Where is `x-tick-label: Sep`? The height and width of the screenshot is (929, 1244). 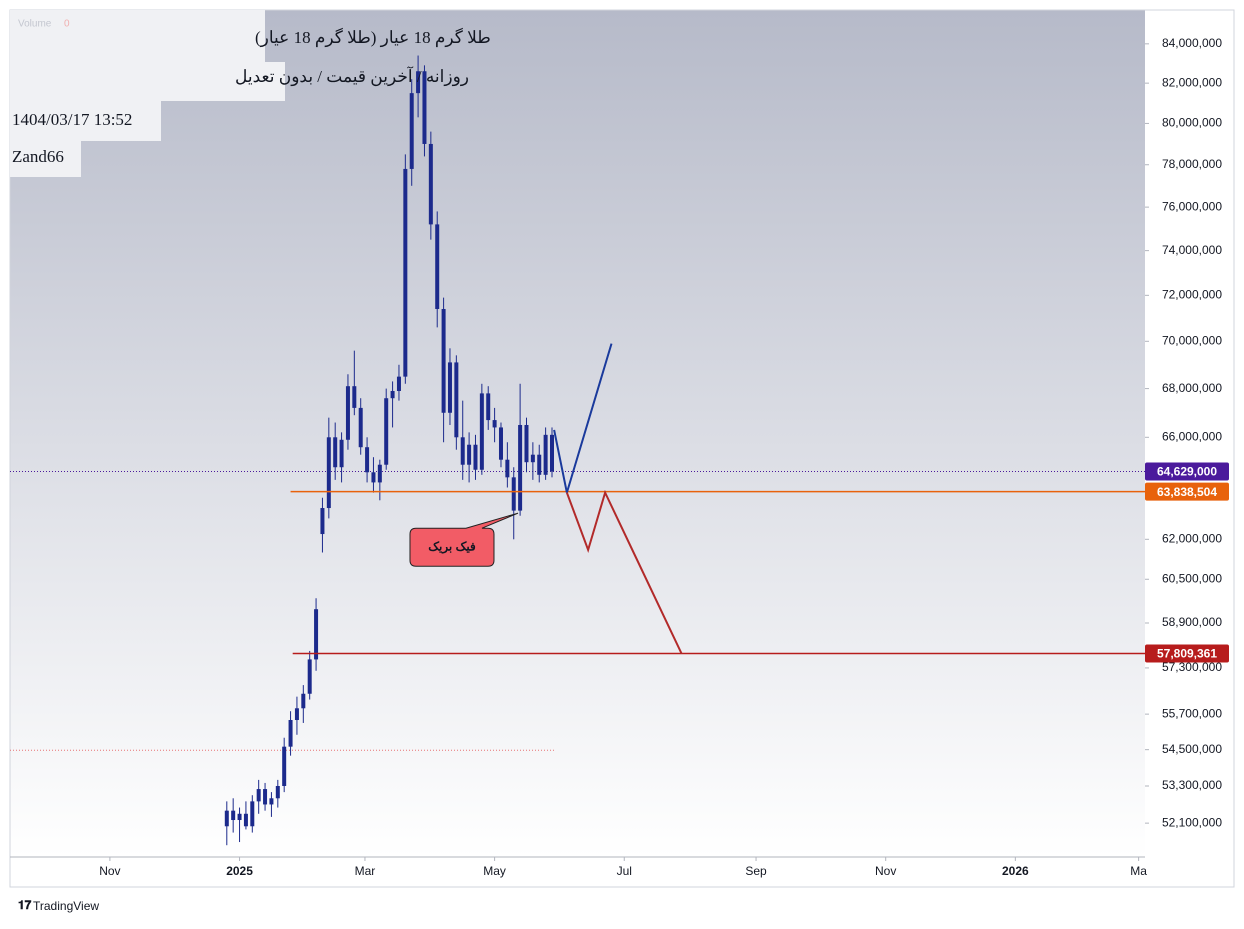 x-tick-label: Sep is located at coordinates (756, 871).